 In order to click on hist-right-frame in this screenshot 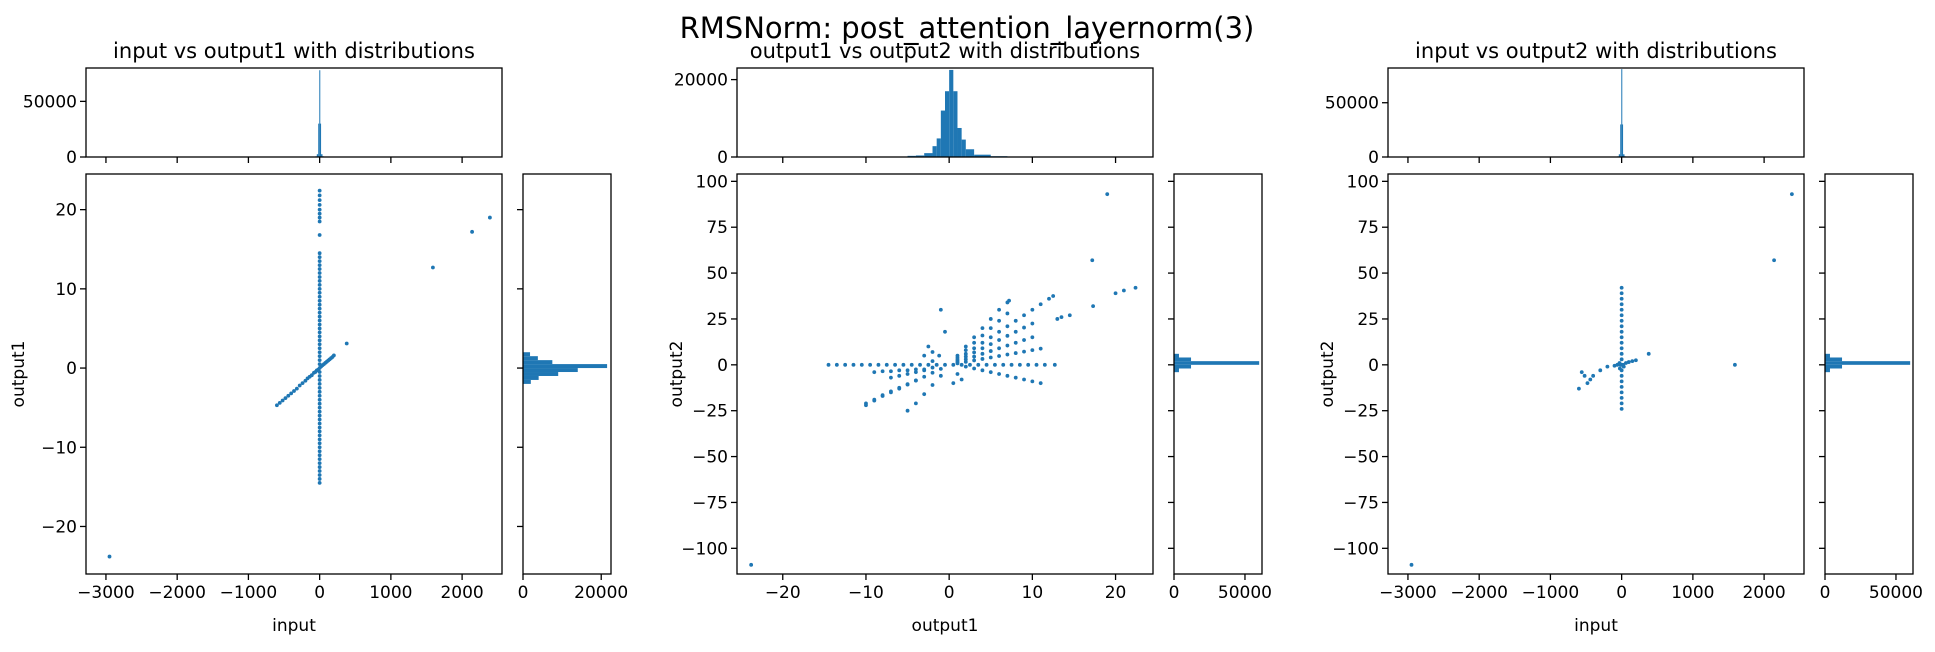, I will do `click(567, 374)`.